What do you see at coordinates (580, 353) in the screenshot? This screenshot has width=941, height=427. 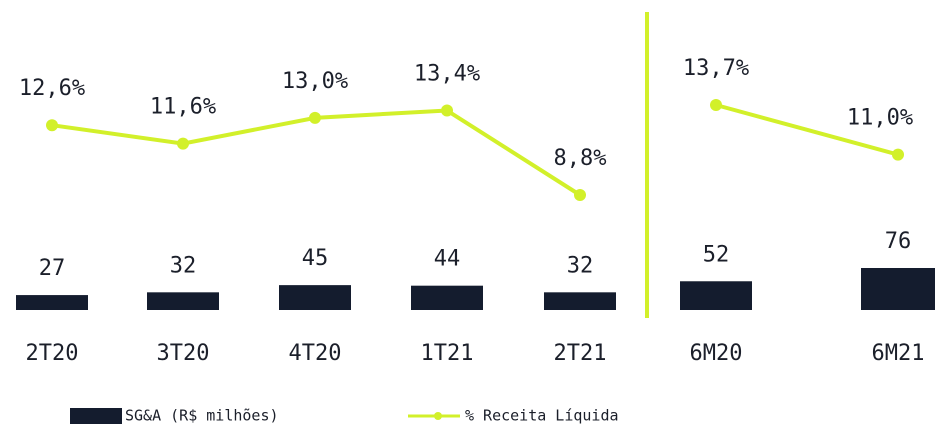 I see `x-tick-label: 2T21` at bounding box center [580, 353].